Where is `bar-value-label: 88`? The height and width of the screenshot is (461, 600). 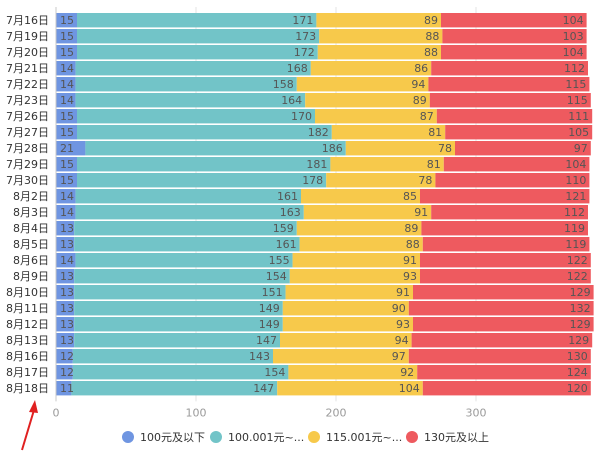 bar-value-label: 88 is located at coordinates (432, 36).